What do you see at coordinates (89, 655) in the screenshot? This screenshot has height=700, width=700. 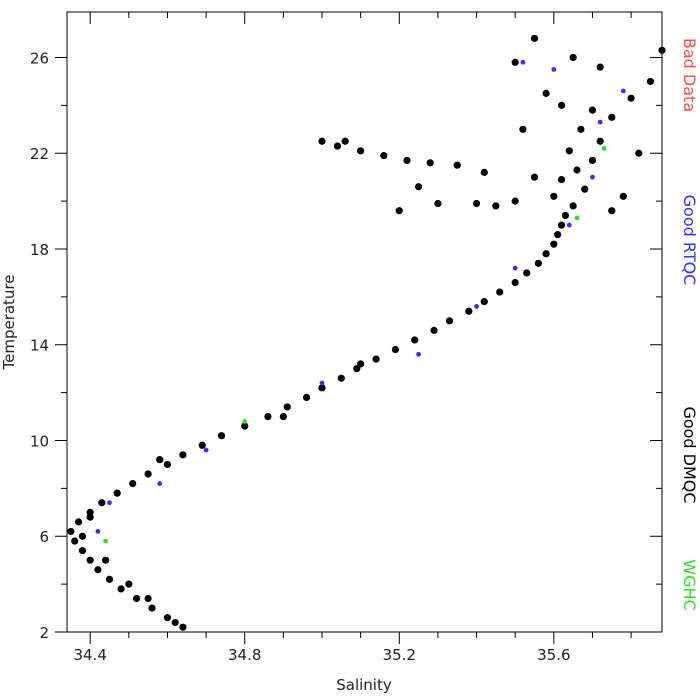 I see `x-tick-label: 34.4` at bounding box center [89, 655].